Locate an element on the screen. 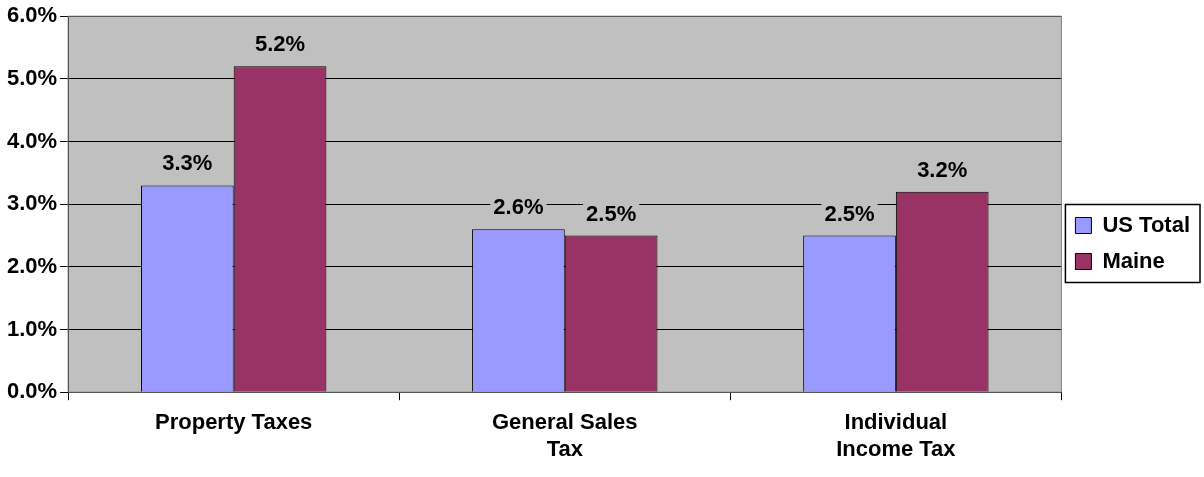 The image size is (1204, 477). x-tick-label: Property Taxes is located at coordinates (234, 422).